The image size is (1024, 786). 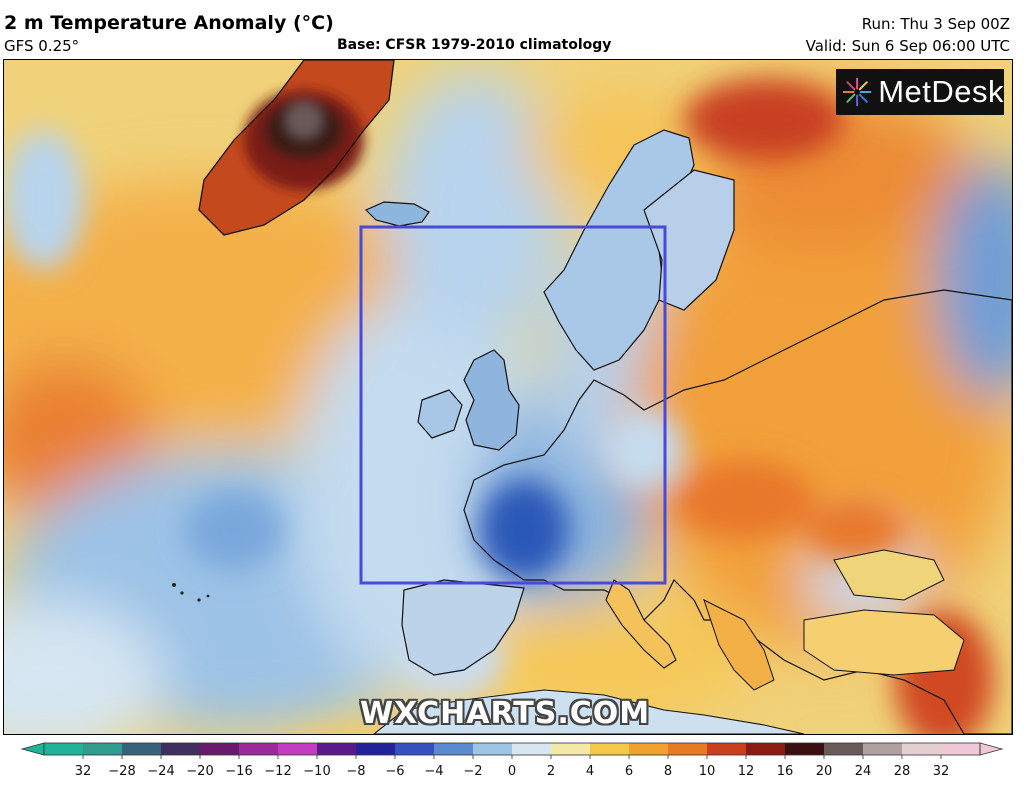 I want to click on colorbar-max-arrow, so click(x=991, y=749).